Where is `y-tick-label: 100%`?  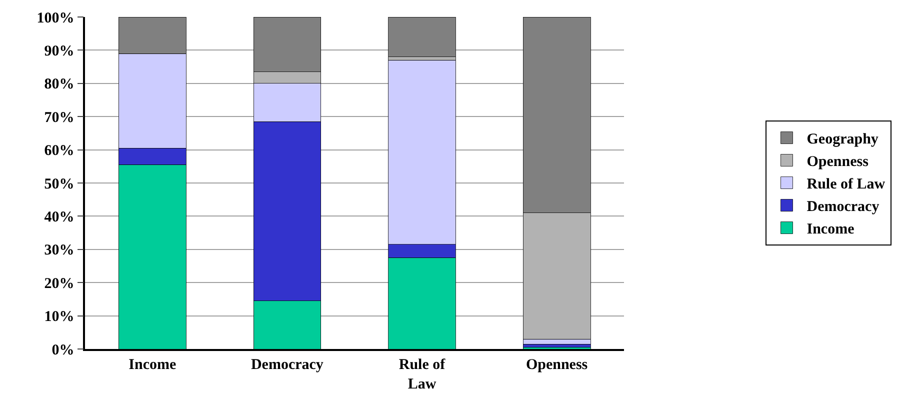
y-tick-label: 100% is located at coordinates (55, 18).